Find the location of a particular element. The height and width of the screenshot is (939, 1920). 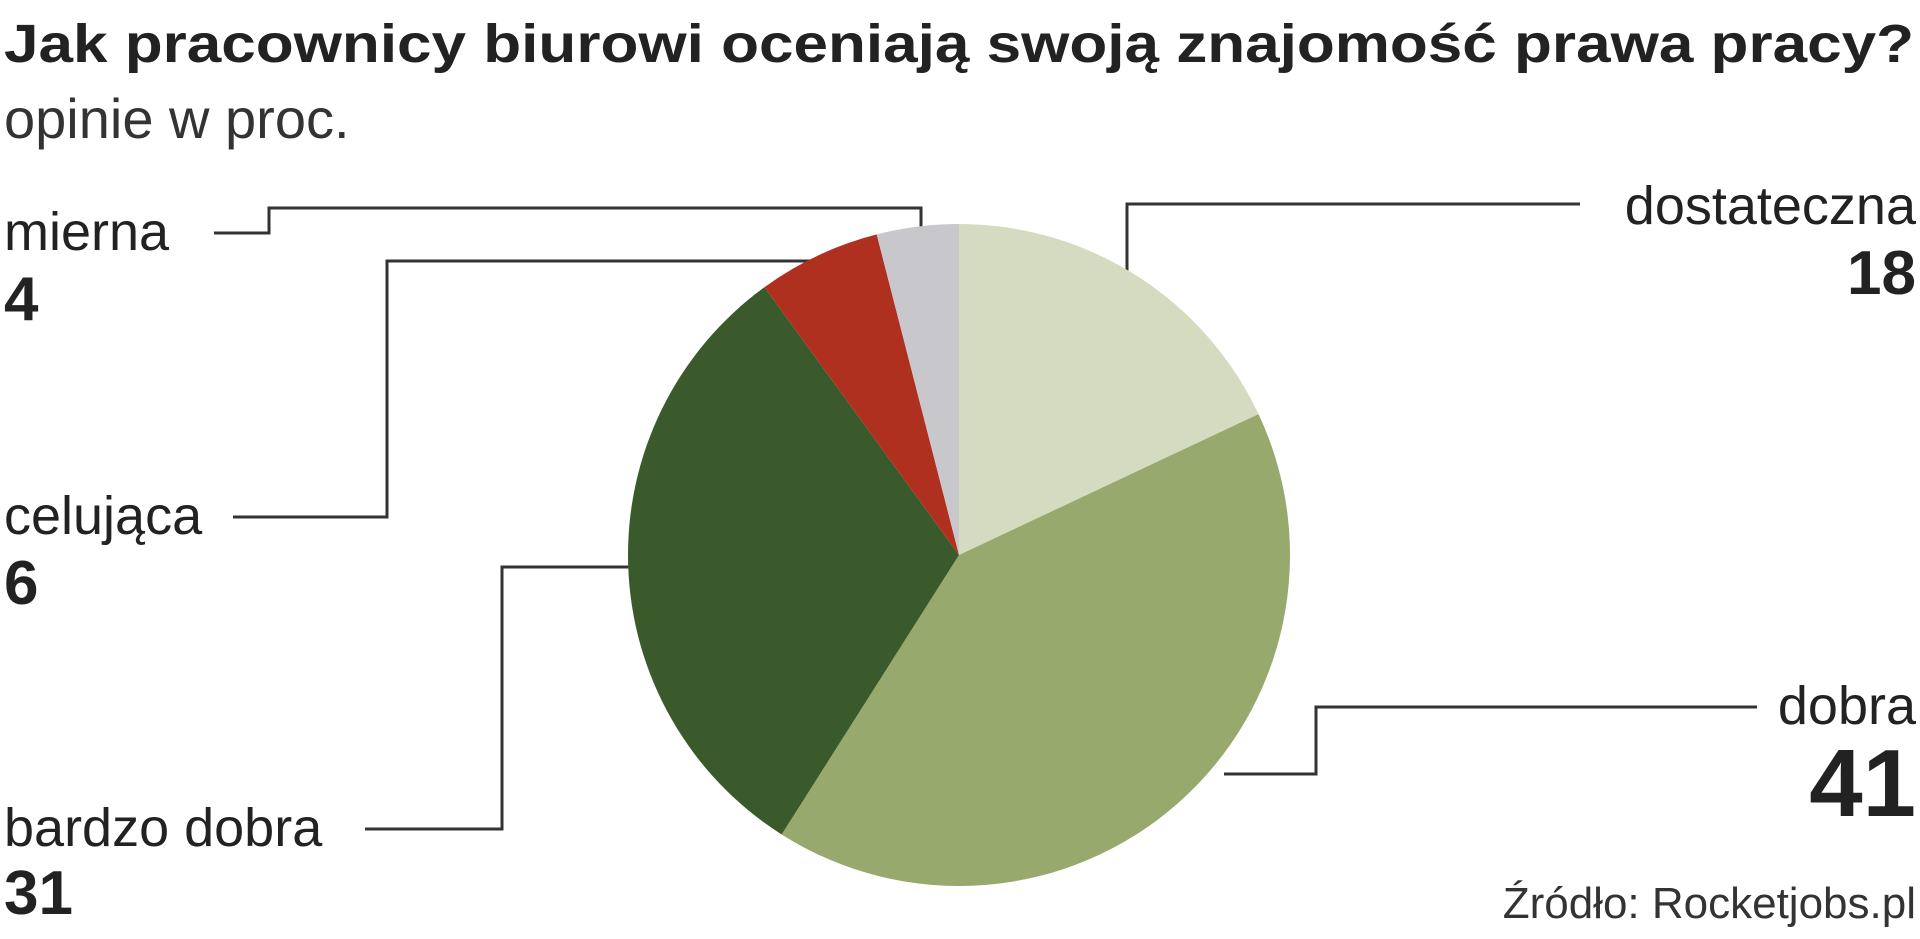

slice-label: bardzo dobra is located at coordinates (163, 828).